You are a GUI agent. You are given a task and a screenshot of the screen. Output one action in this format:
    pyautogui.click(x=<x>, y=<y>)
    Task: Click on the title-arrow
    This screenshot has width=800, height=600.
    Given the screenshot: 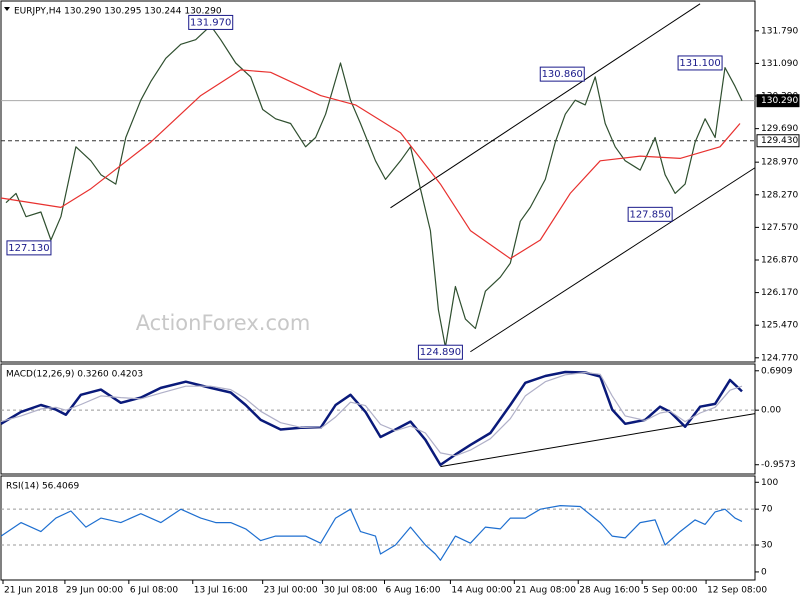 What is the action you would take?
    pyautogui.click(x=7, y=9)
    